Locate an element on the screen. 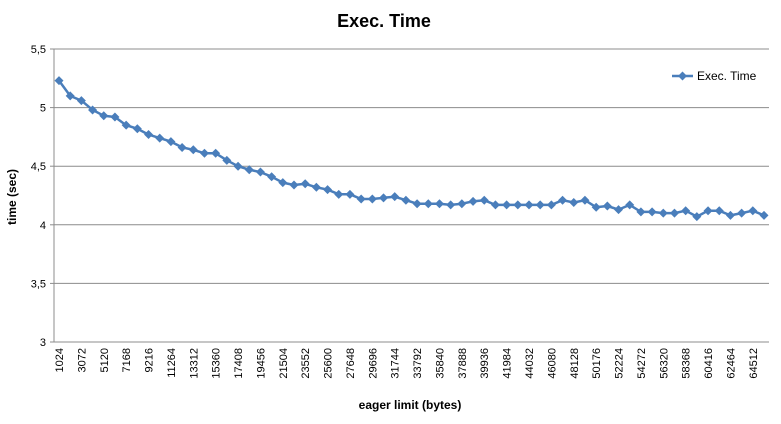  x-tick-label: 39936 is located at coordinates (485, 363).